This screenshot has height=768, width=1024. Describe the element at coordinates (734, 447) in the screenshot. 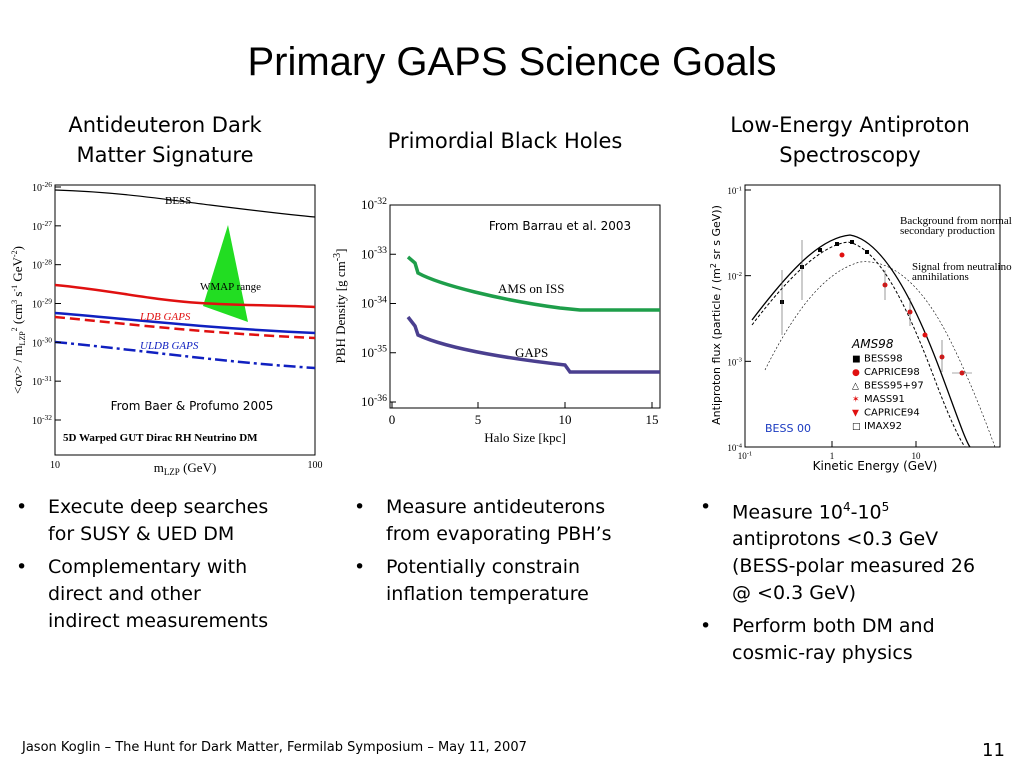

I see `tick-label: 10⁻⁴` at that location.